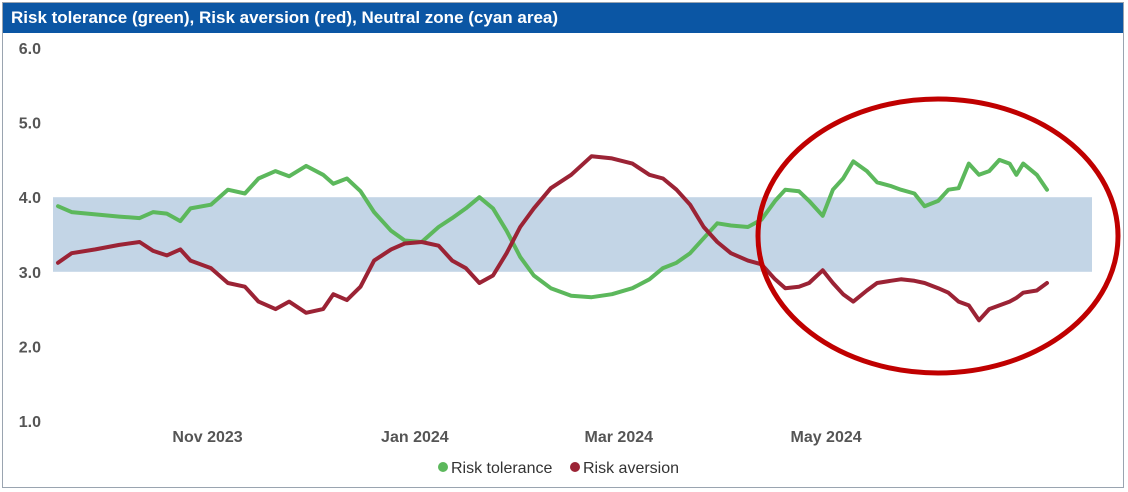 This screenshot has height=492, width=1128. What do you see at coordinates (501, 468) in the screenshot?
I see `legend-label: Risk tolerance` at bounding box center [501, 468].